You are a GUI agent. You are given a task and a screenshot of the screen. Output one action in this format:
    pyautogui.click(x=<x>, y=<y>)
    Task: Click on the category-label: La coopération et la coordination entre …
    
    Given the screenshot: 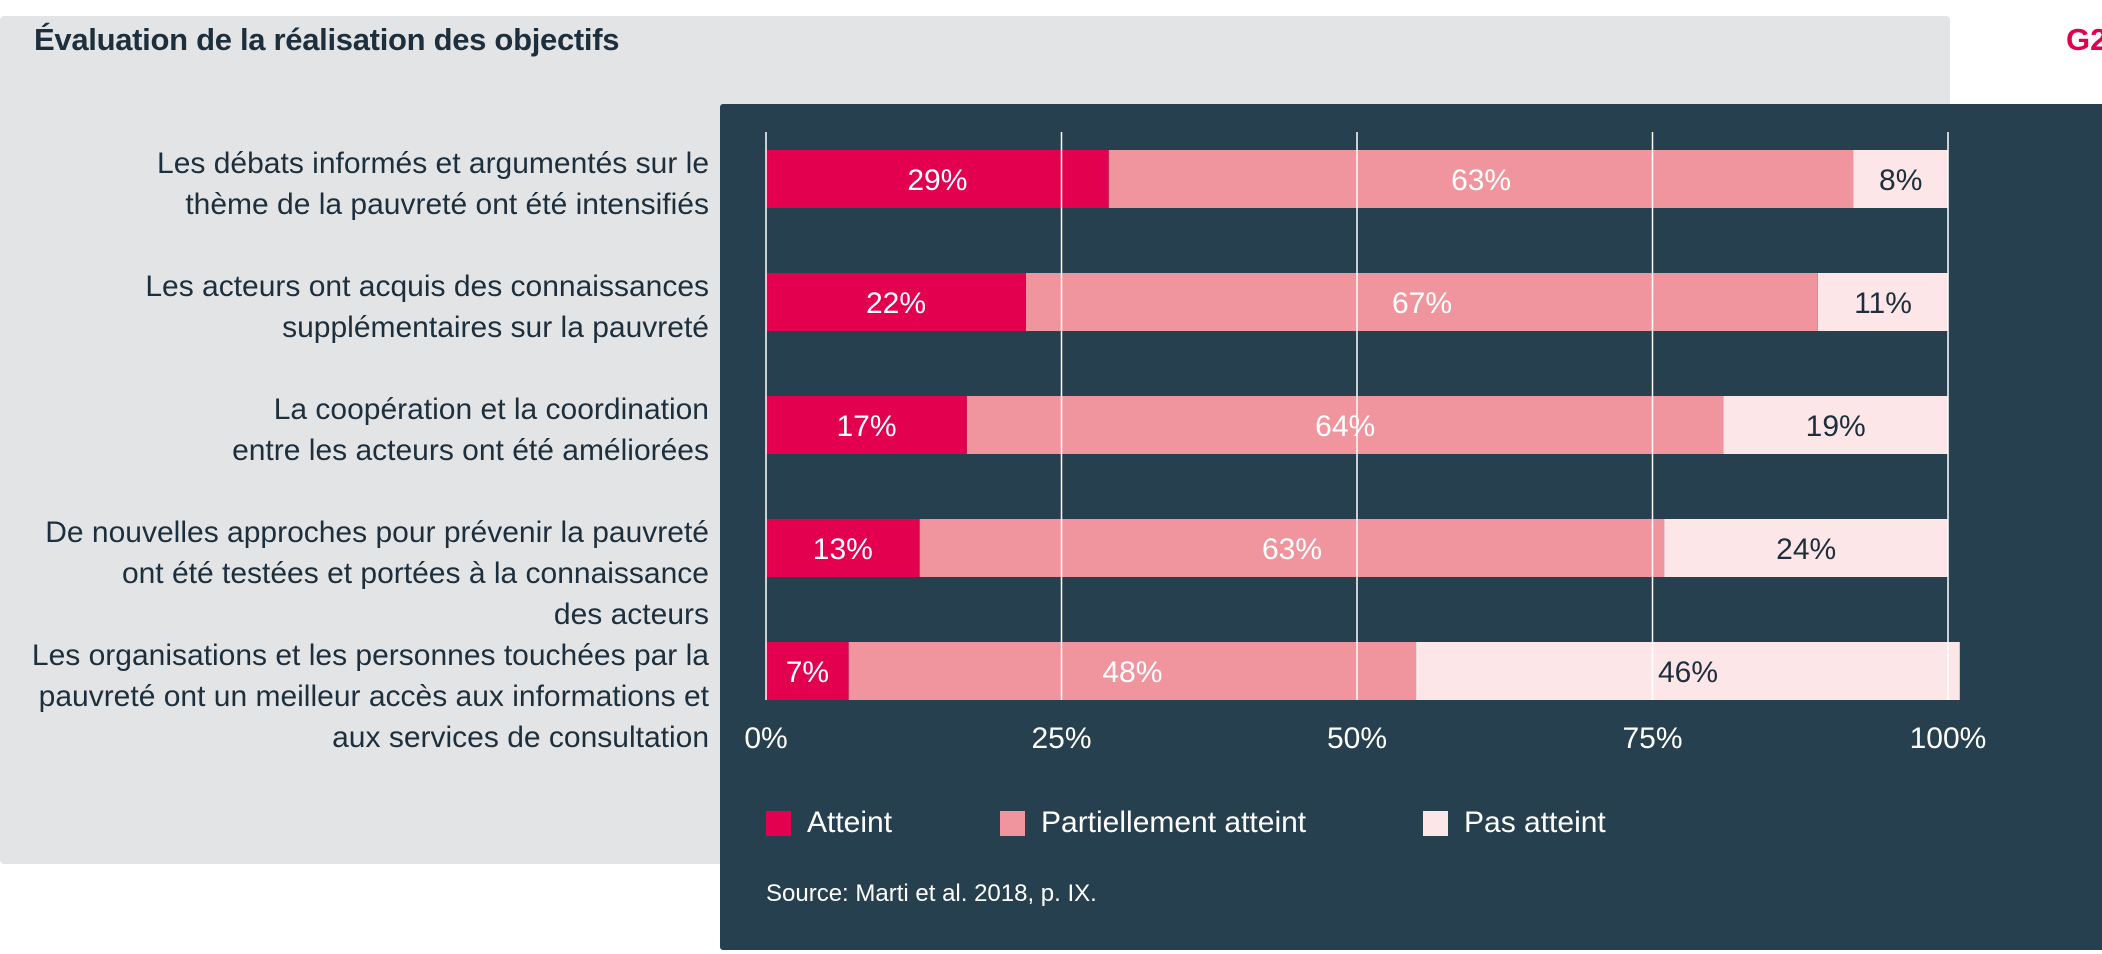 What is the action you would take?
    pyautogui.click(x=470, y=430)
    